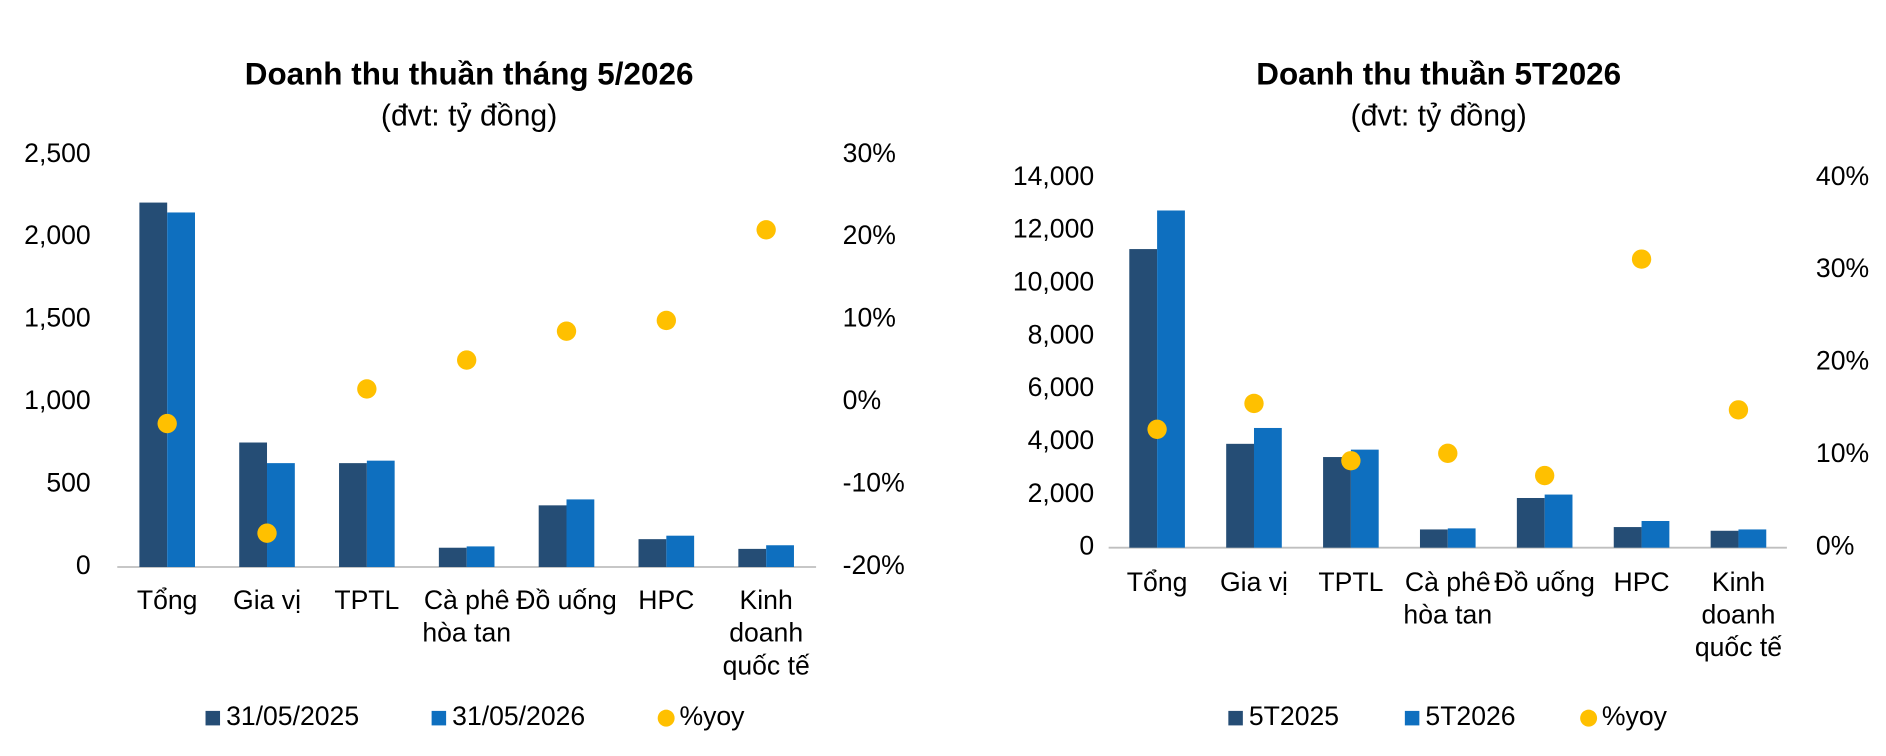 The image size is (1886, 756). What do you see at coordinates (1842, 176) in the screenshot?
I see `y2-tick-label: 40%` at bounding box center [1842, 176].